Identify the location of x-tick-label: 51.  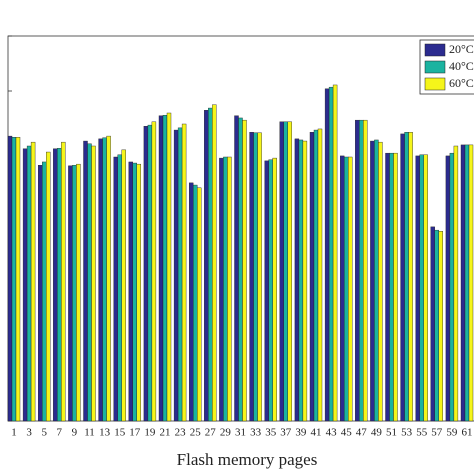
(391, 433).